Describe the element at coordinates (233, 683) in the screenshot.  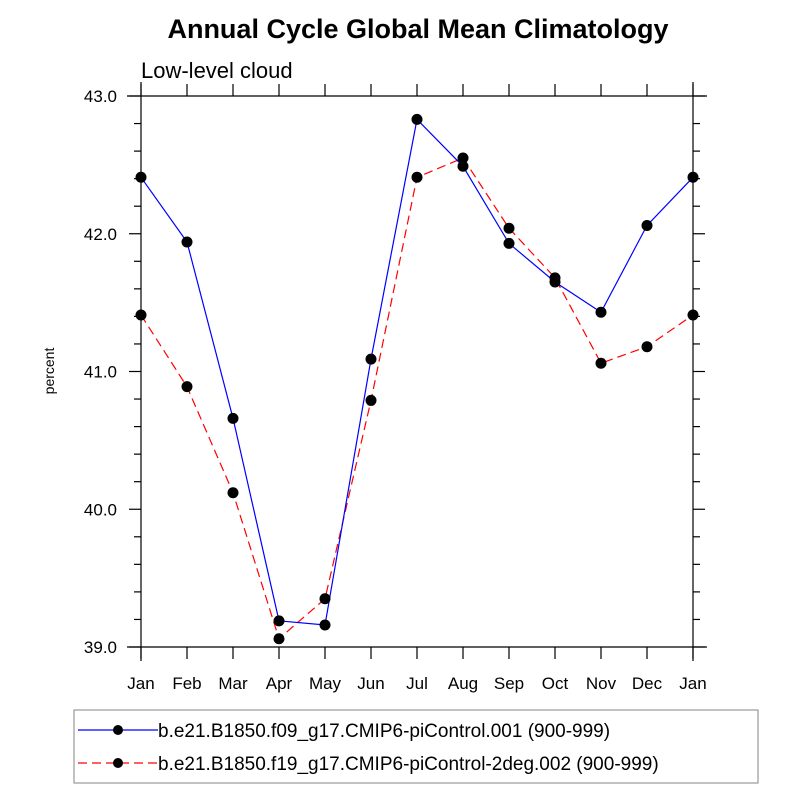
I see `x-tick-label: Mar` at that location.